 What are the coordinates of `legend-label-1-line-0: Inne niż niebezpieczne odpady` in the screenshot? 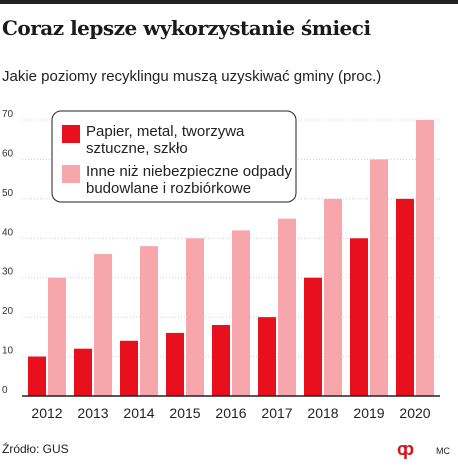 It's located at (189, 171).